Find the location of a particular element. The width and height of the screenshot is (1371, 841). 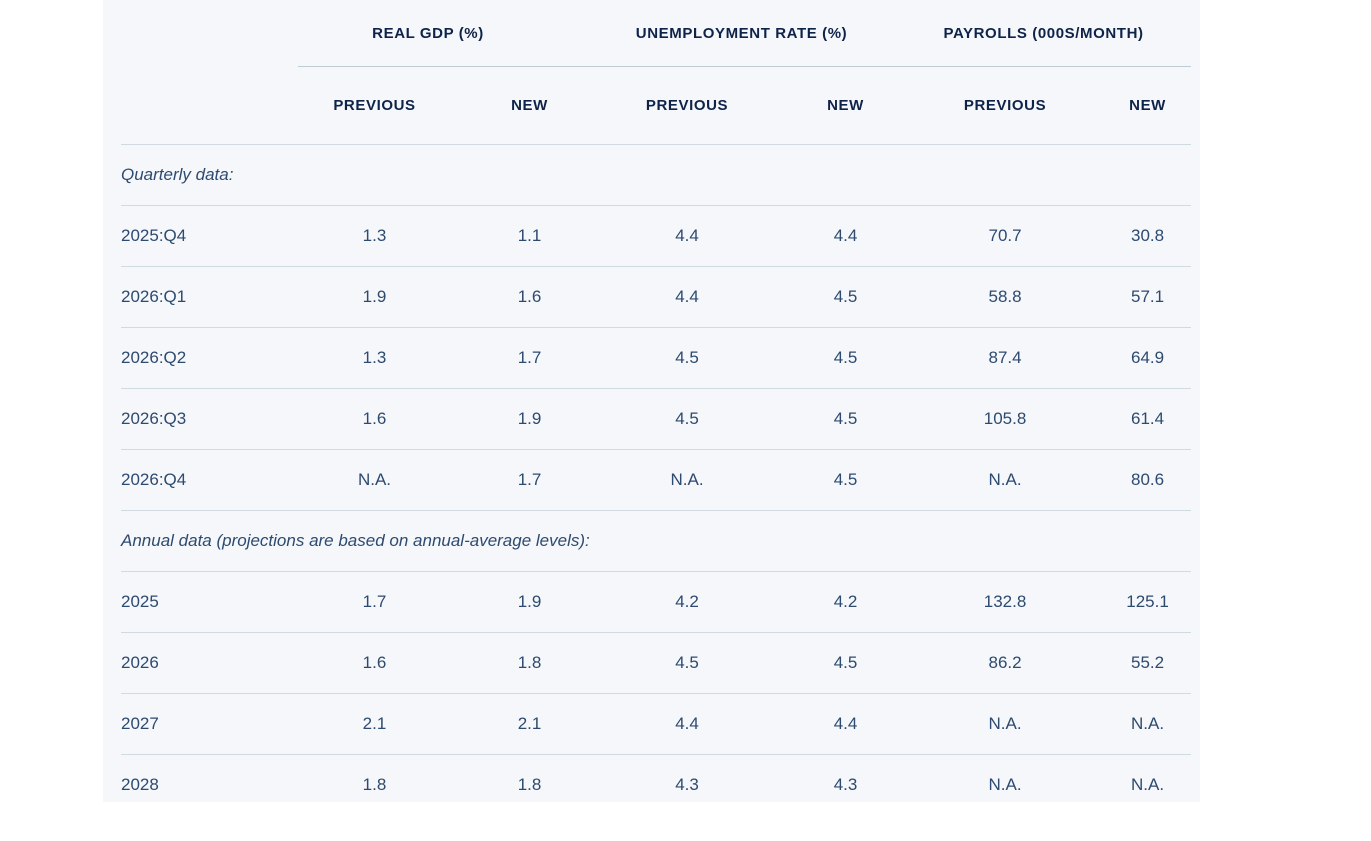

table-row: 2027 2.1 2.1 4.4 4.4 N.A. N.A. is located at coordinates (656, 724).